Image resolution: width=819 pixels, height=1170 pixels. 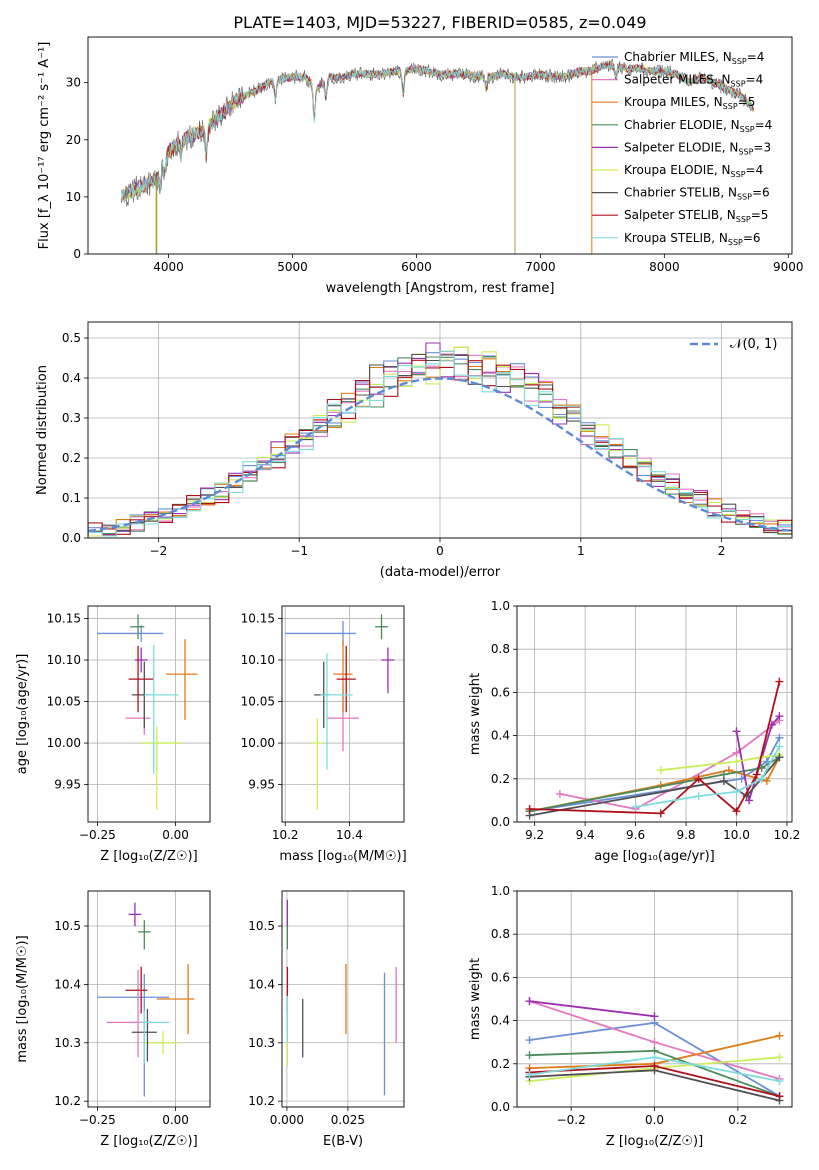 What do you see at coordinates (694, 58) in the screenshot?
I see `legend-label: Chabrier MILES, NSSP=4` at bounding box center [694, 58].